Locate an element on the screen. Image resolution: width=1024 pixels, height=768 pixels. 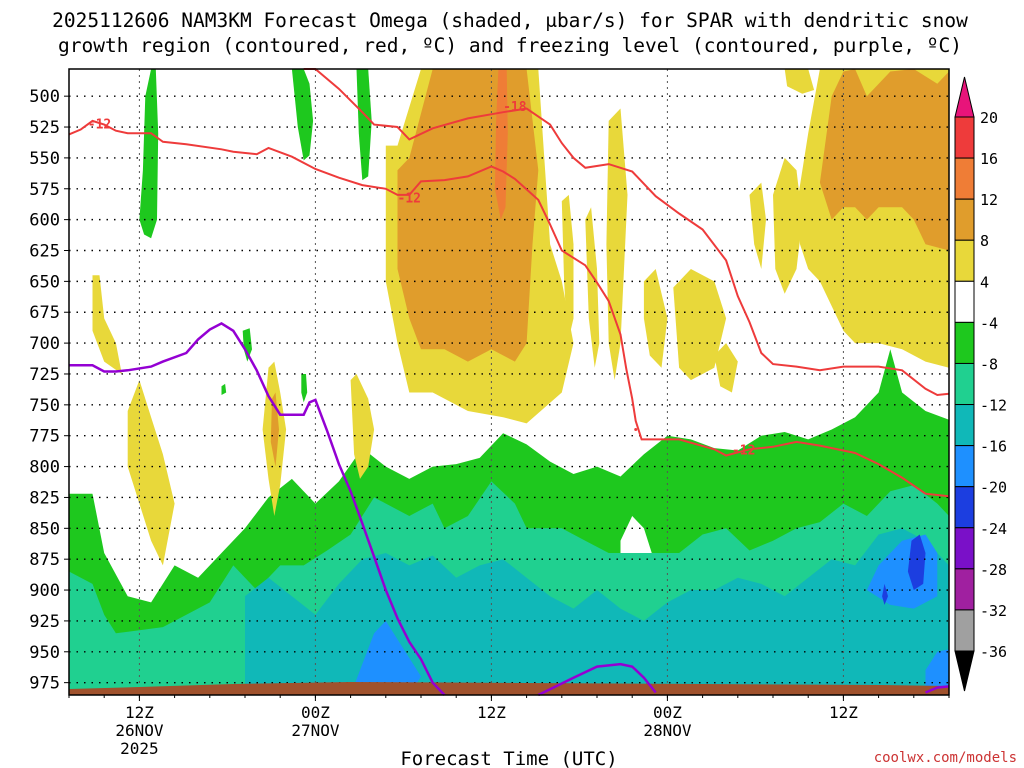
x-tick-date: 27NOV is located at coordinates (315, 730).